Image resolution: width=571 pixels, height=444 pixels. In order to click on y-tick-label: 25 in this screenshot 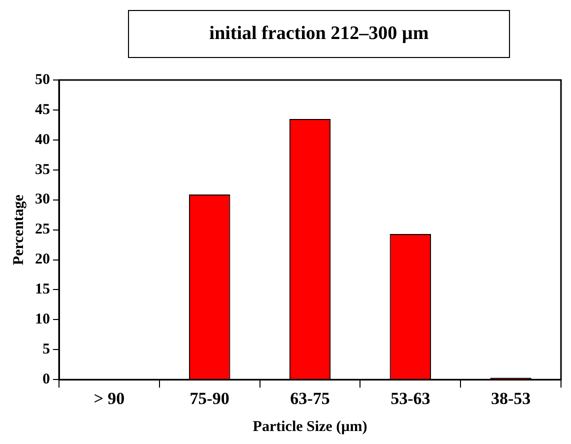, I will do `click(42, 230)`.